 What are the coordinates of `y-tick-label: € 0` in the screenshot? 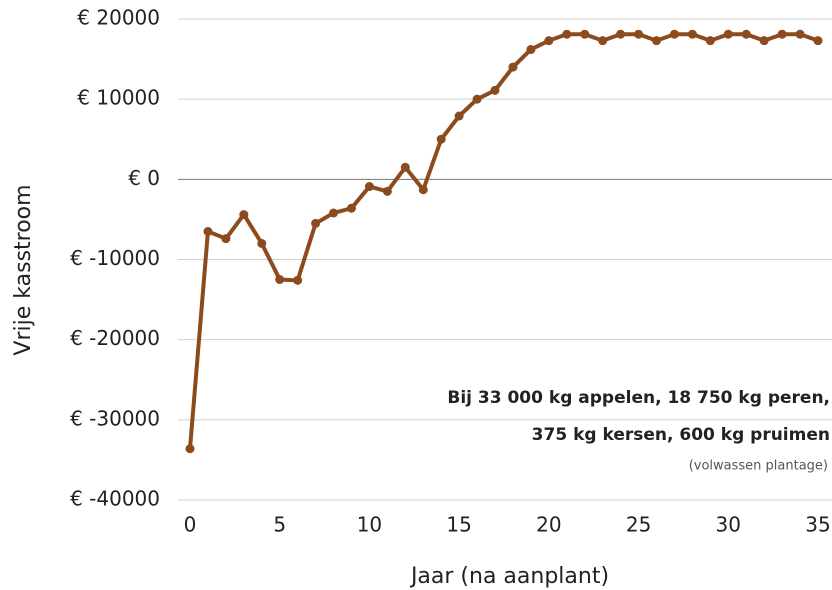 It's located at (144, 178).